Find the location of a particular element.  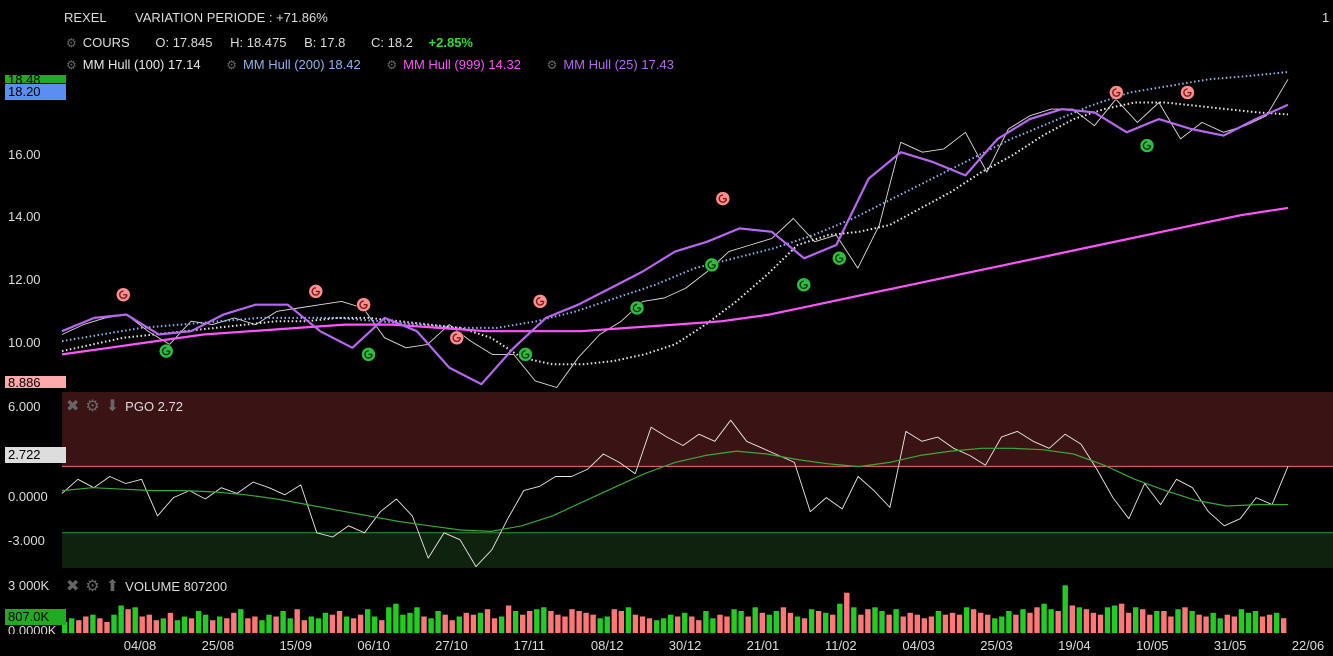

arrow-up-icon: ⬆ is located at coordinates (112, 586).